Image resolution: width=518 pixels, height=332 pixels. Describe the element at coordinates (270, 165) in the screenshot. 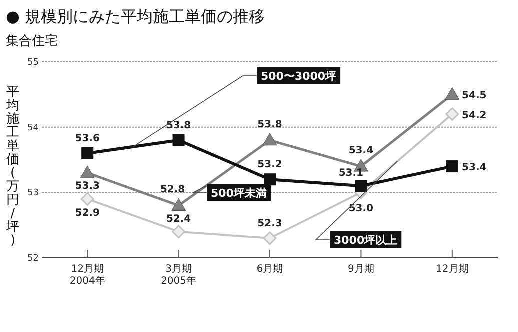

I see `data-label: 53.2` at that location.